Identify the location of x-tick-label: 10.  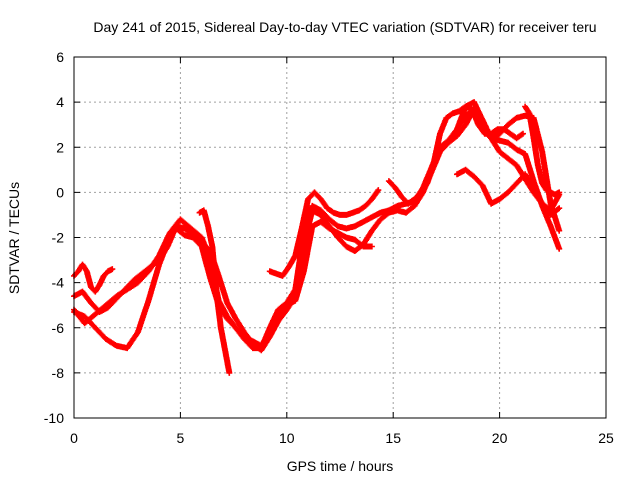
(287, 438).